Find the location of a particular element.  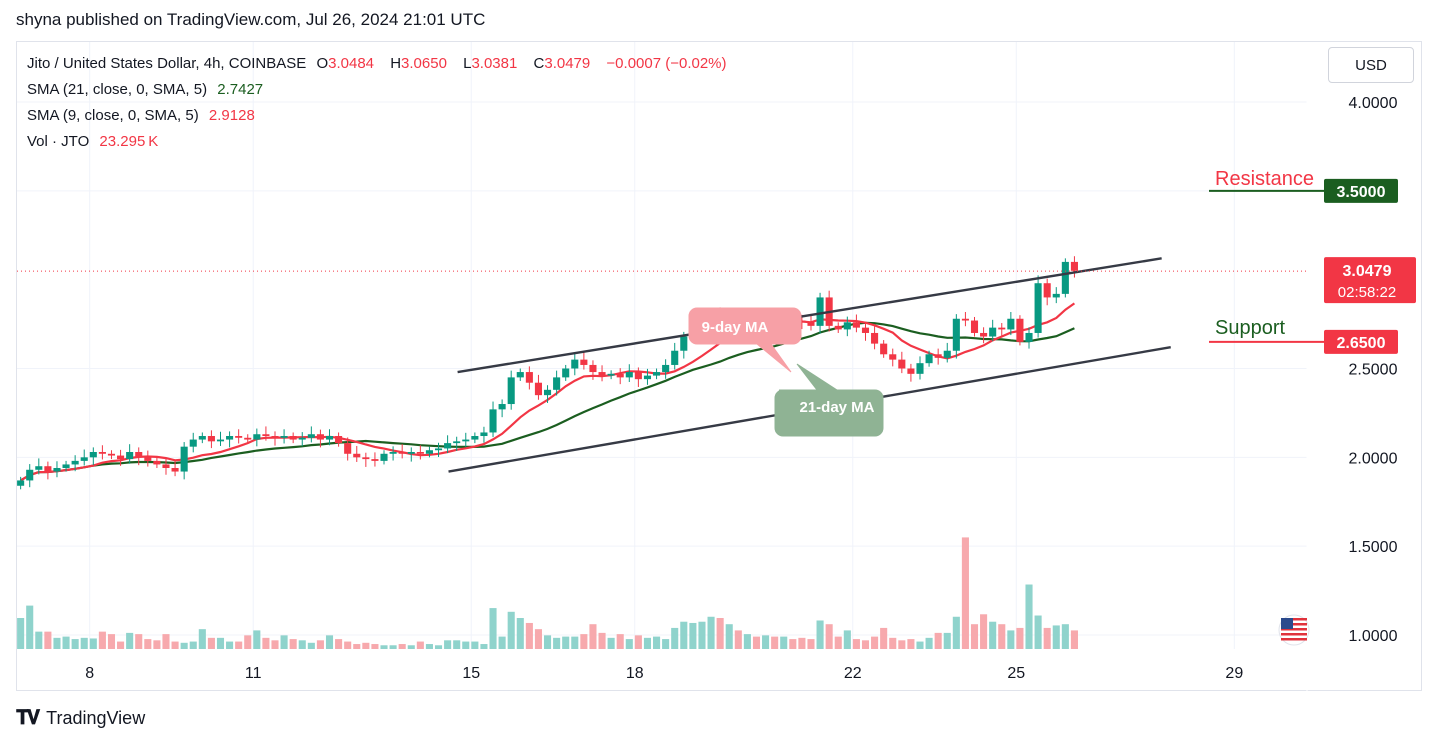

resistance-price-badge is located at coordinates (1361, 190).